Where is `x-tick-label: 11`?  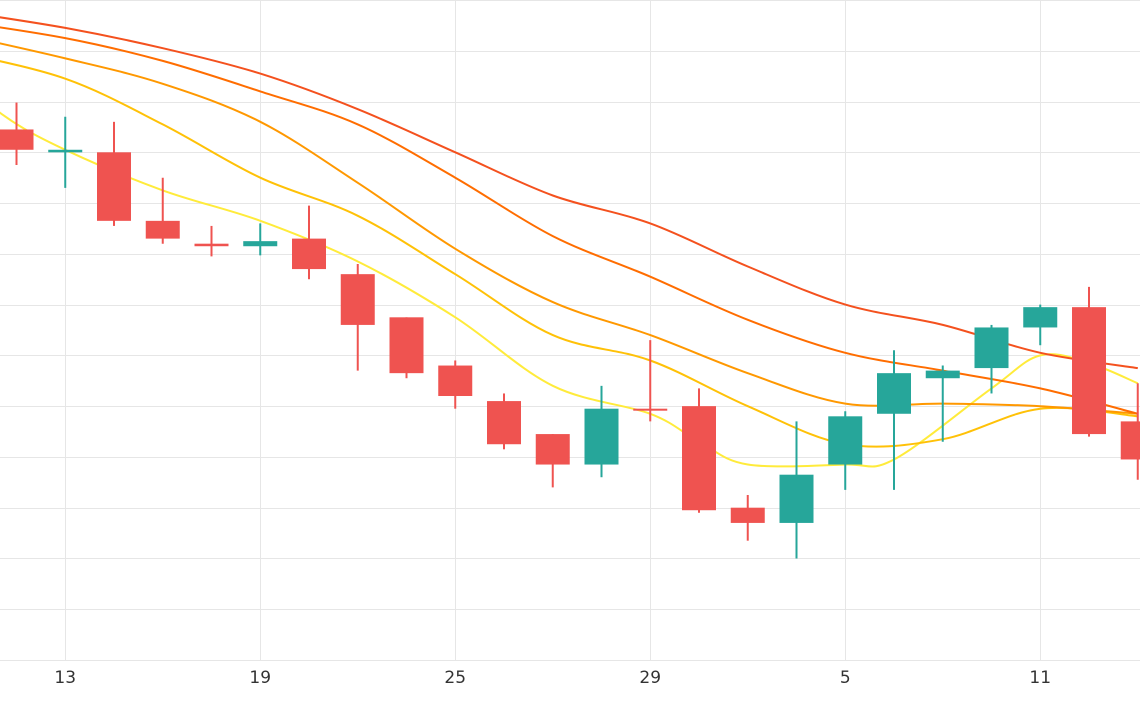 x-tick-label: 11 is located at coordinates (1040, 678).